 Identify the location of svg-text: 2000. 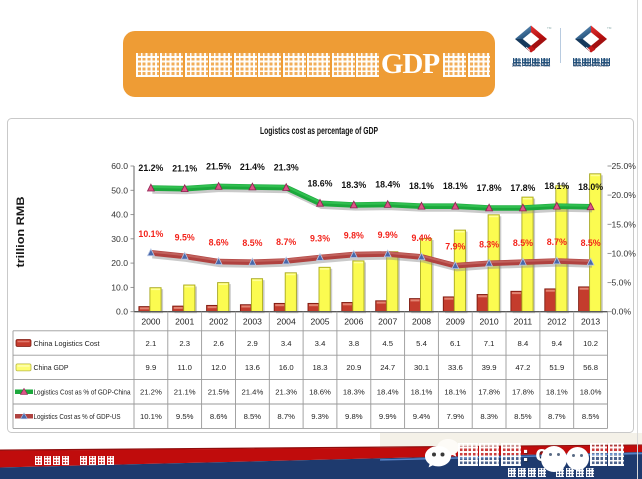
(150, 322).